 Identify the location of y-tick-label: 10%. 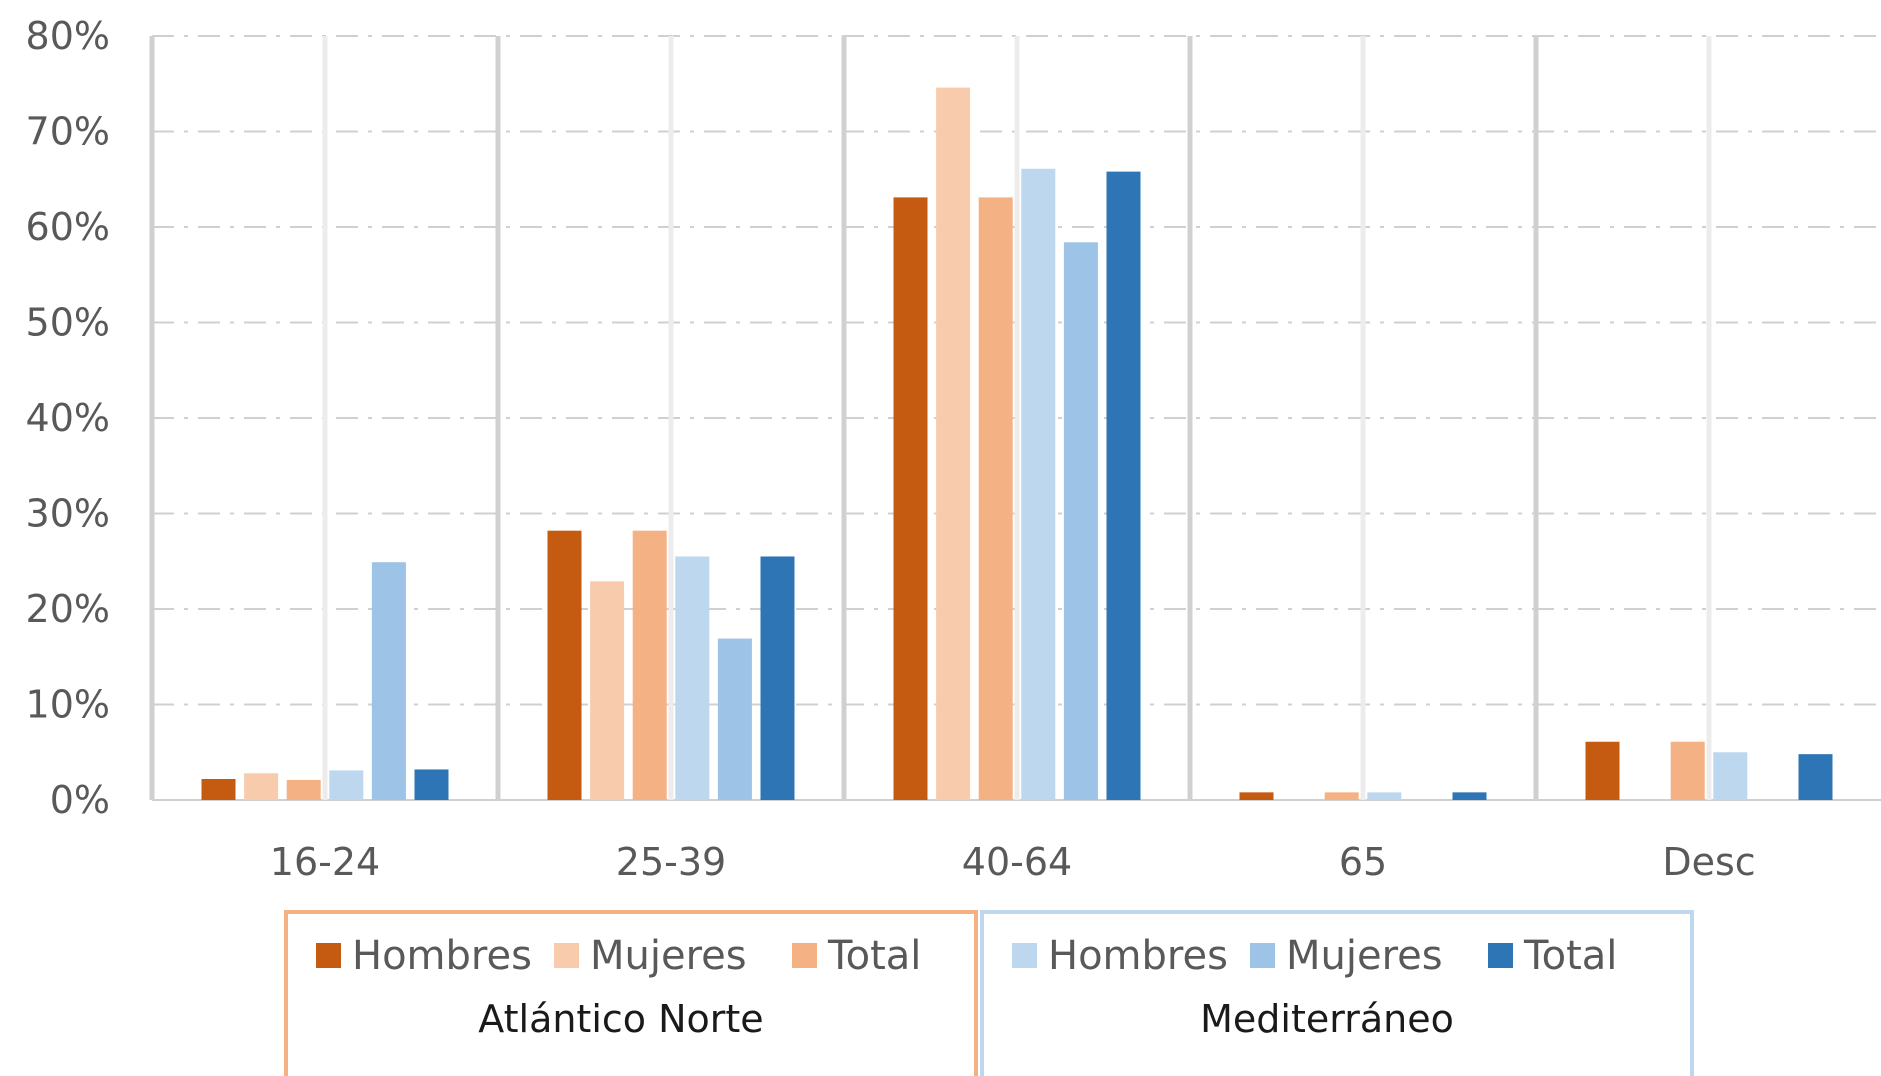
(68, 705).